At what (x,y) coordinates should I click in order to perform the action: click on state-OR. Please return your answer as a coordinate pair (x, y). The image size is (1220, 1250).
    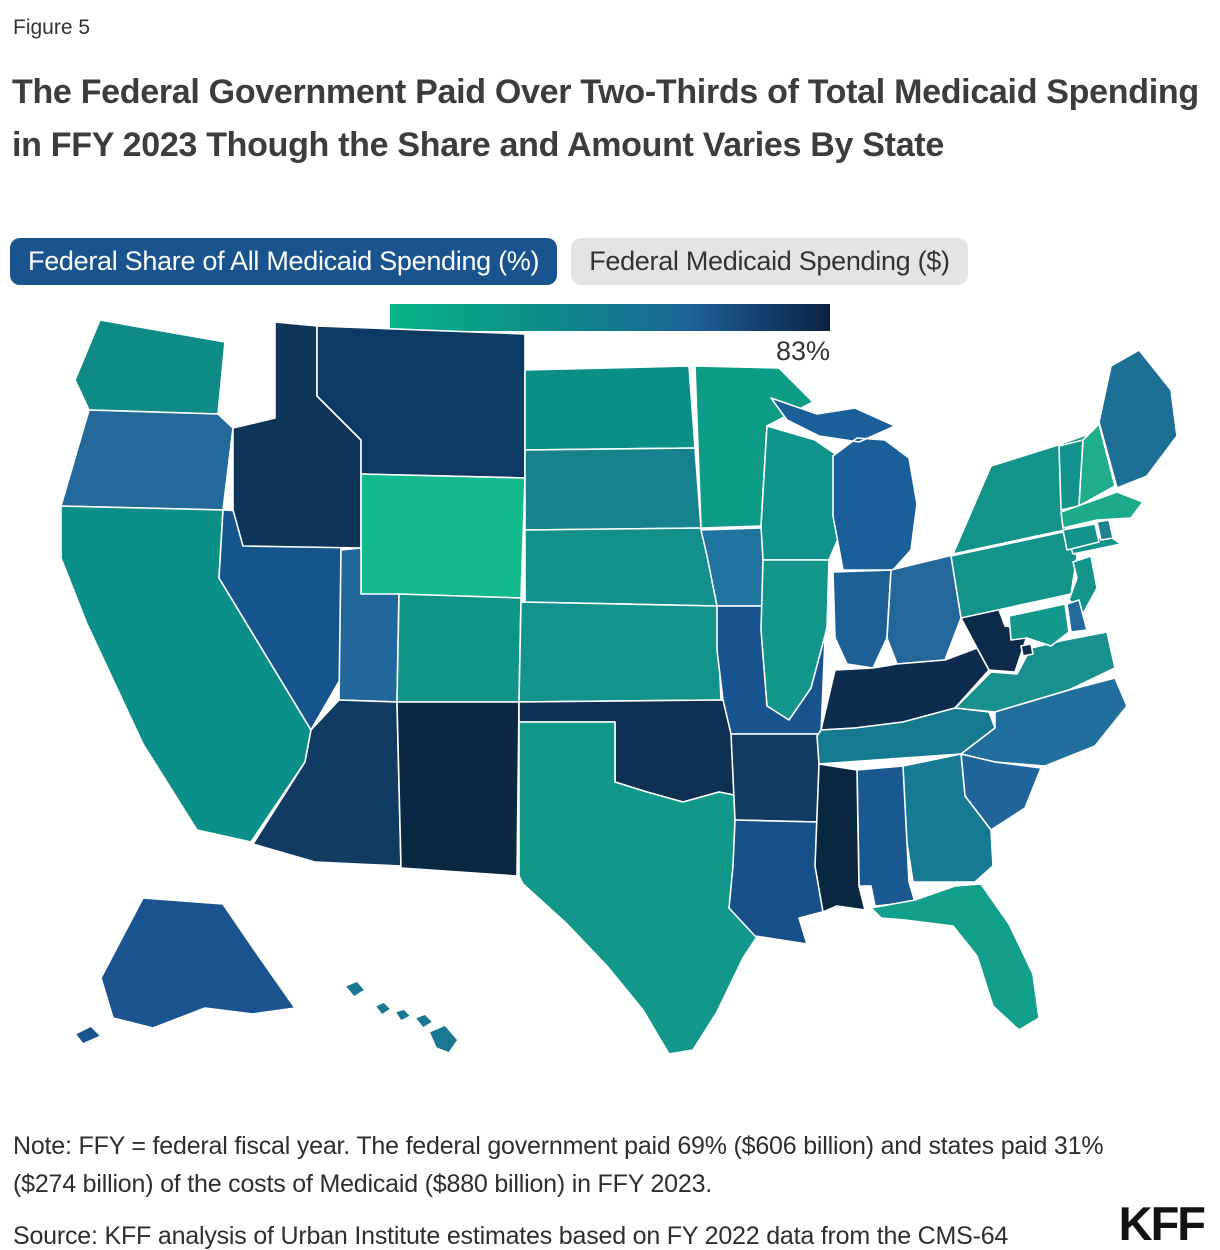
    Looking at the image, I should click on (147, 460).